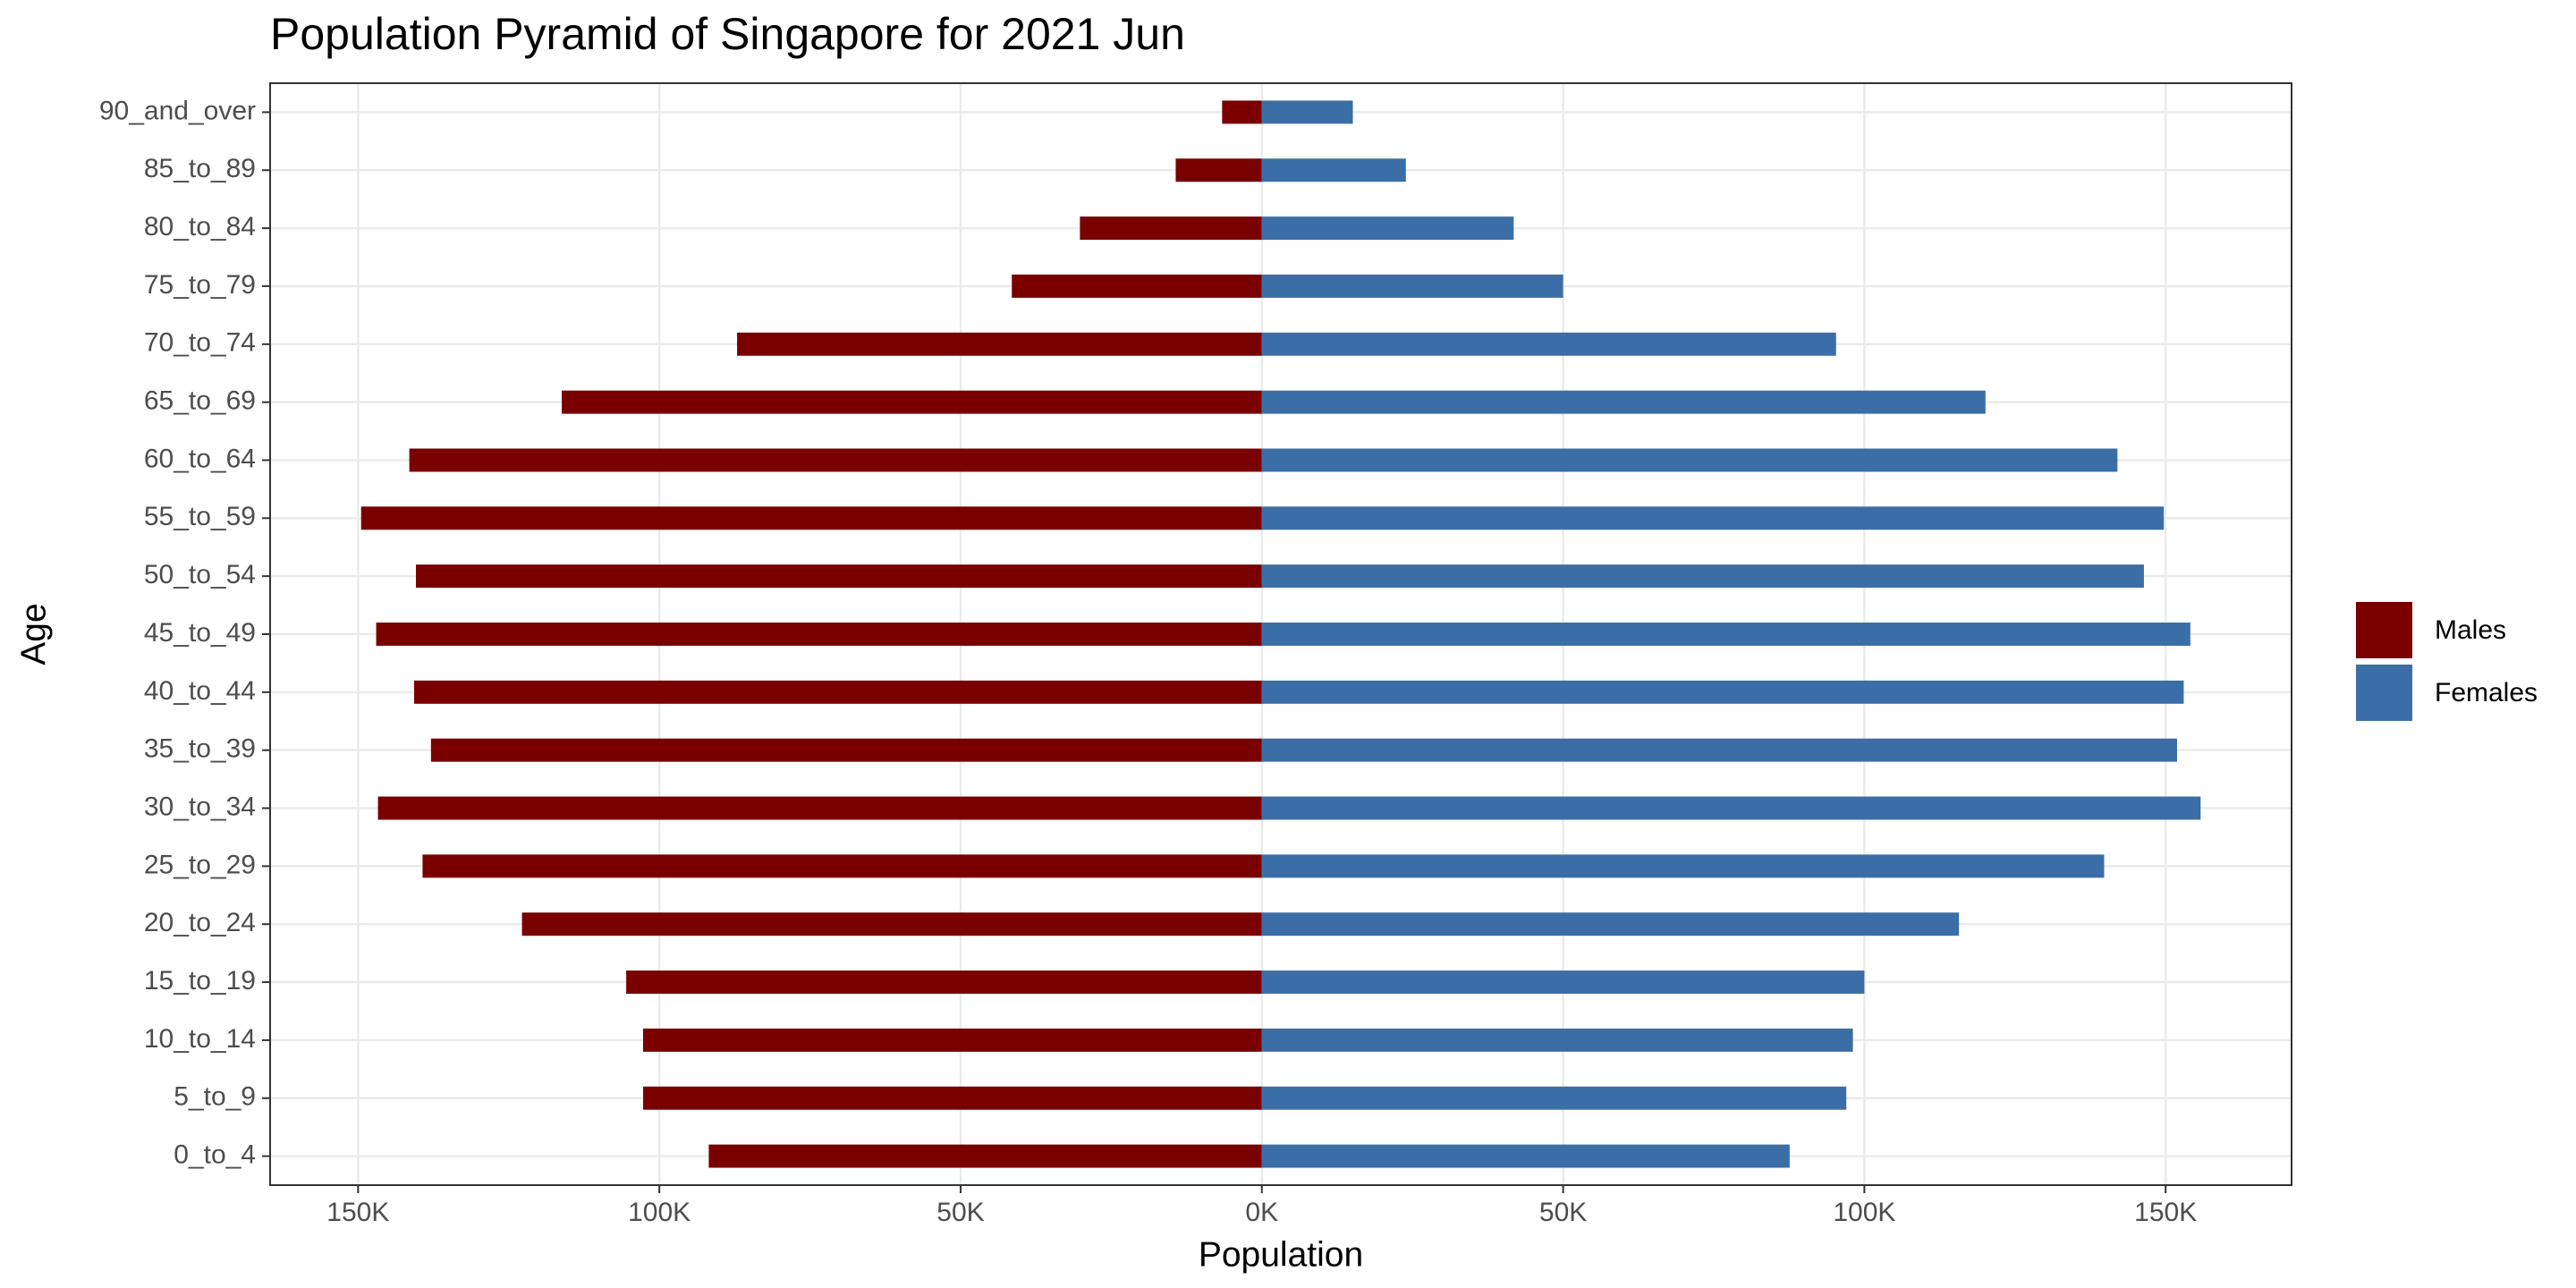 The image size is (2576, 1288). What do you see at coordinates (33, 634) in the screenshot?
I see `y-axis-title: Age` at bounding box center [33, 634].